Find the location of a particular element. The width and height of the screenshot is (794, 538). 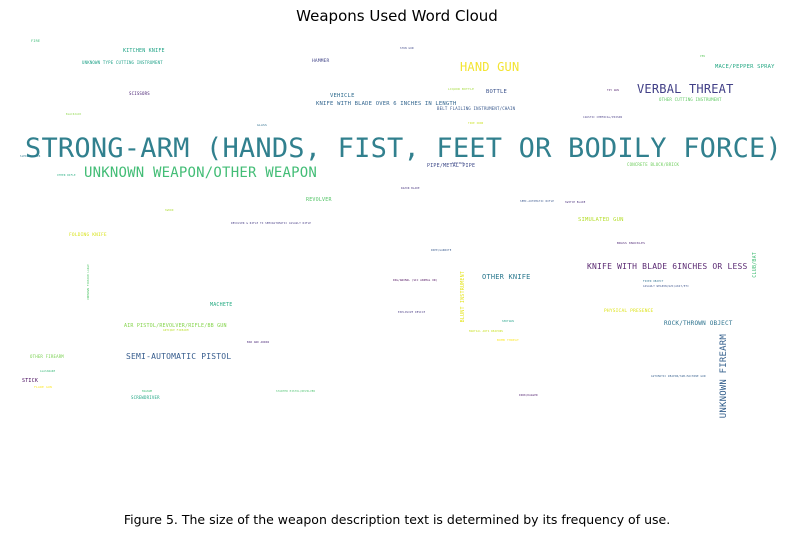

word-cloud-term: OTHER KNIFE is located at coordinates (506, 277).